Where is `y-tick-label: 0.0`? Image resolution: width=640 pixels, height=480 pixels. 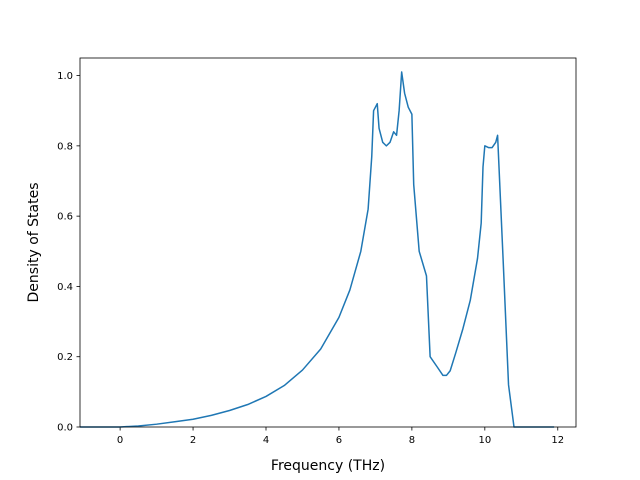
y-tick-label: 0.0 is located at coordinates (65, 428).